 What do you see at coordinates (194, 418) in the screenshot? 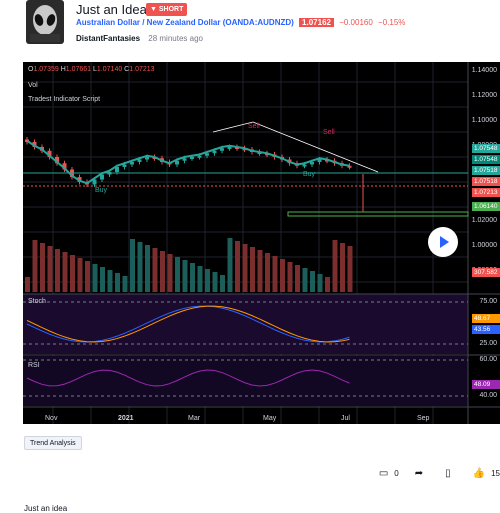
I see `x-tick-mar: Mar` at bounding box center [194, 418].